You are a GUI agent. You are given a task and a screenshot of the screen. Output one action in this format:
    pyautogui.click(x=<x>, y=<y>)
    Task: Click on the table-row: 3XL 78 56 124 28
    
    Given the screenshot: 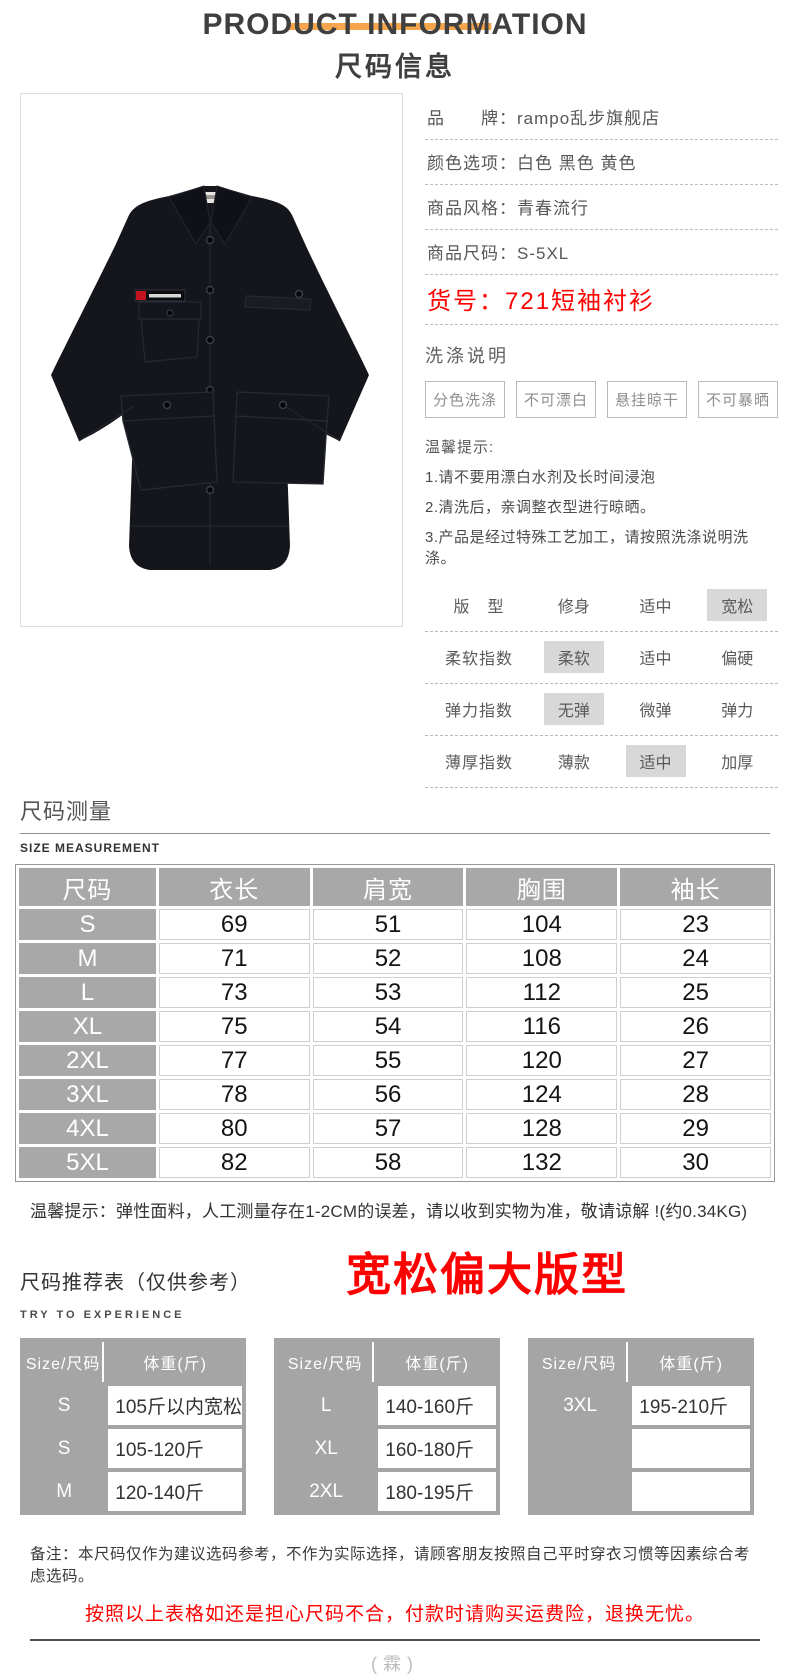 What is the action you would take?
    pyautogui.click(x=395, y=1094)
    